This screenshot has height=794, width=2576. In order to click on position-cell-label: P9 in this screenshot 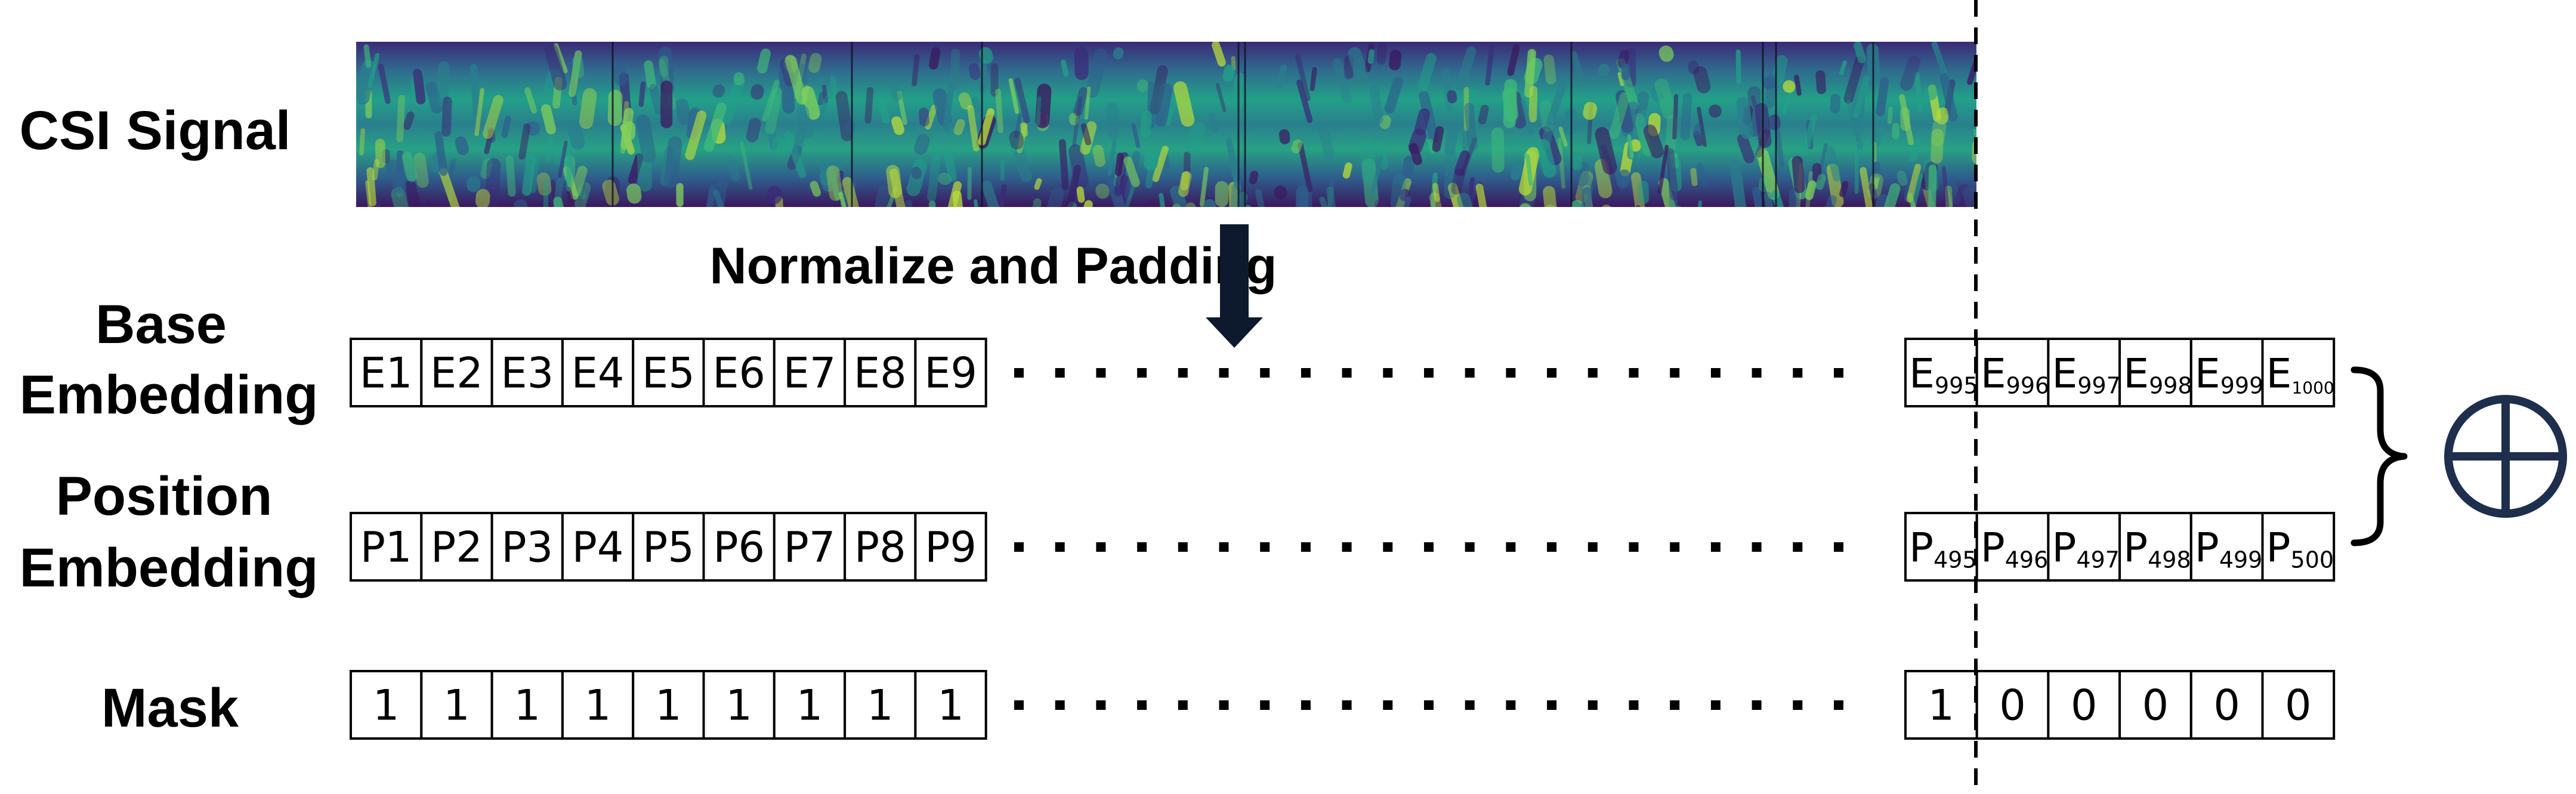, I will do `click(951, 547)`.